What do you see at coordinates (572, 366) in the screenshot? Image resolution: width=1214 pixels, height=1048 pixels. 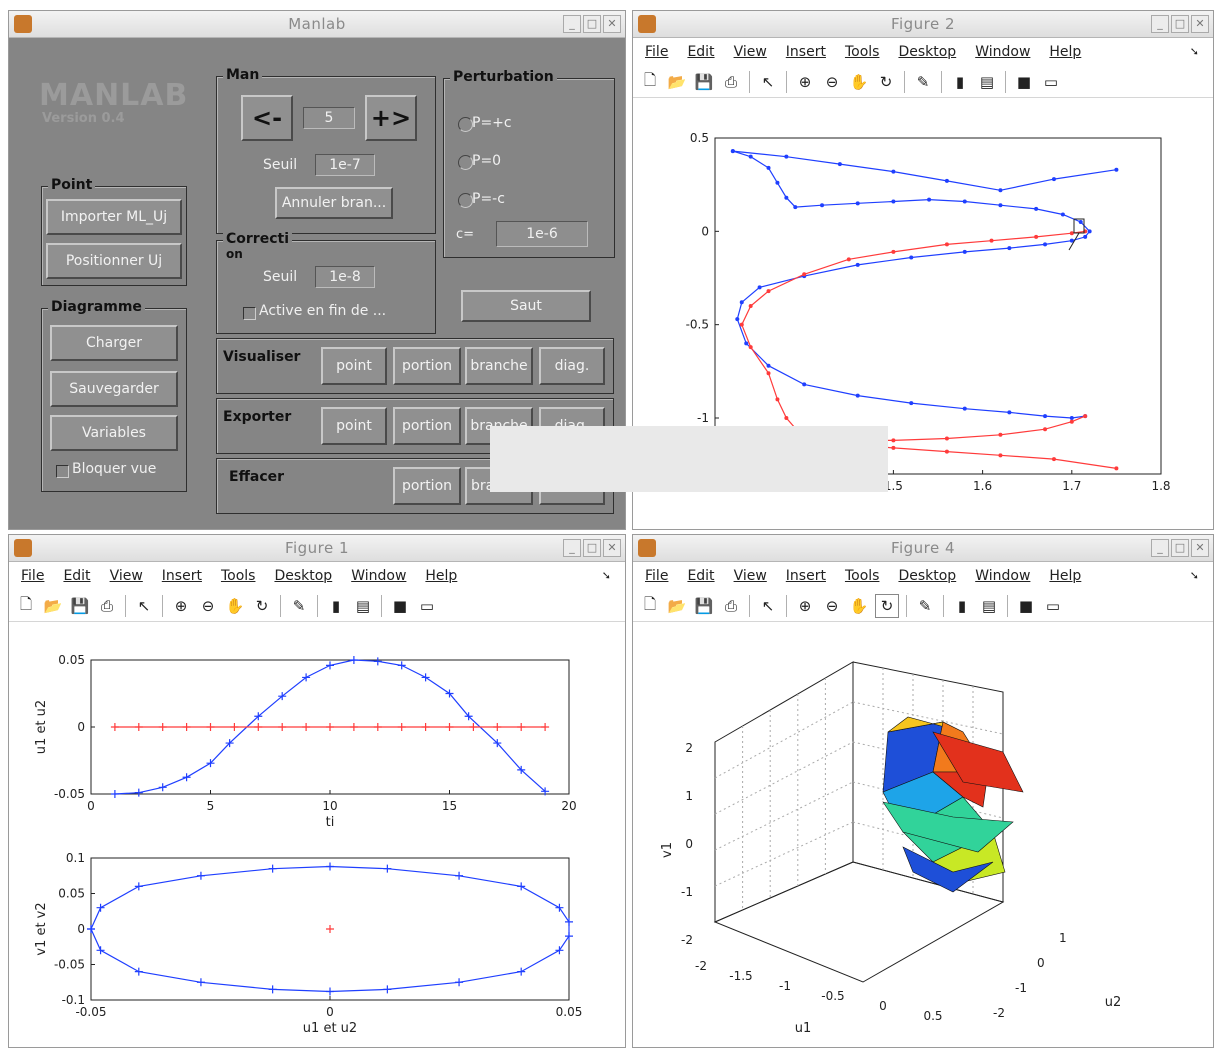 I see `visualiser-diag-button: diag.` at bounding box center [572, 366].